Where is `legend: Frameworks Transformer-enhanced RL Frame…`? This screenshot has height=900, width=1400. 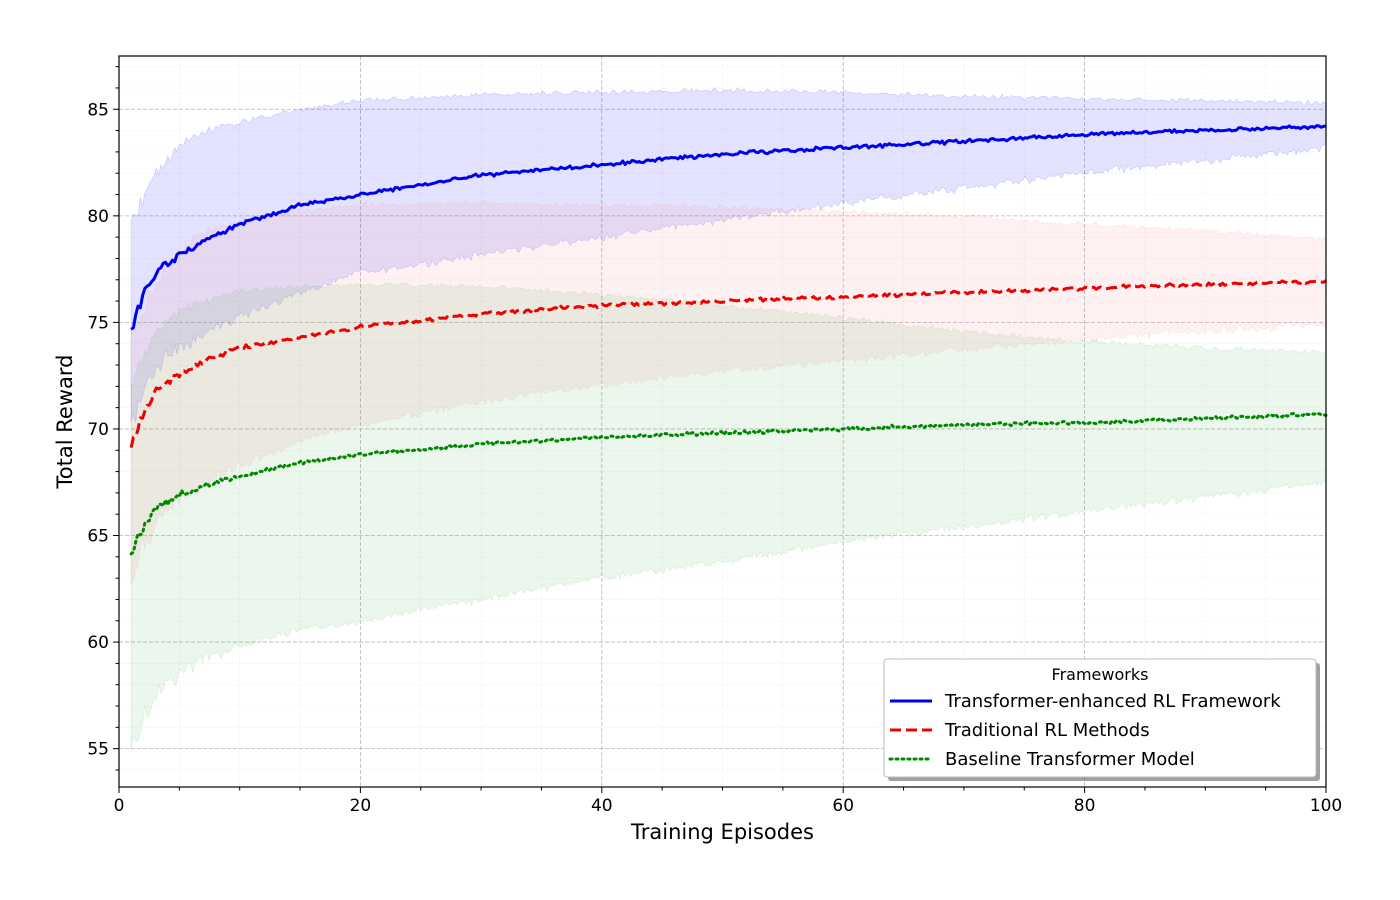
legend: Frameworks Transformer-enhanced RL Frame… is located at coordinates (1101, 719).